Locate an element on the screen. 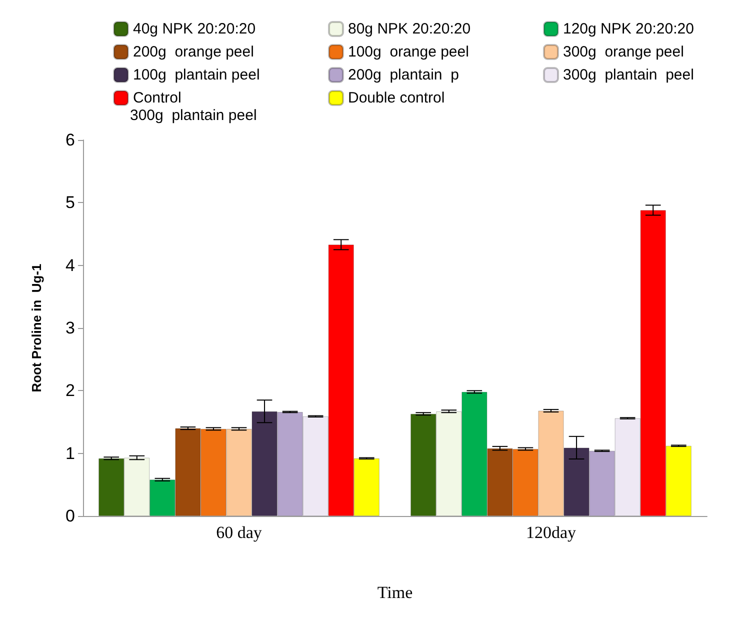  y-axis-title: Root Proline in Ug-1 is located at coordinates (36, 328).